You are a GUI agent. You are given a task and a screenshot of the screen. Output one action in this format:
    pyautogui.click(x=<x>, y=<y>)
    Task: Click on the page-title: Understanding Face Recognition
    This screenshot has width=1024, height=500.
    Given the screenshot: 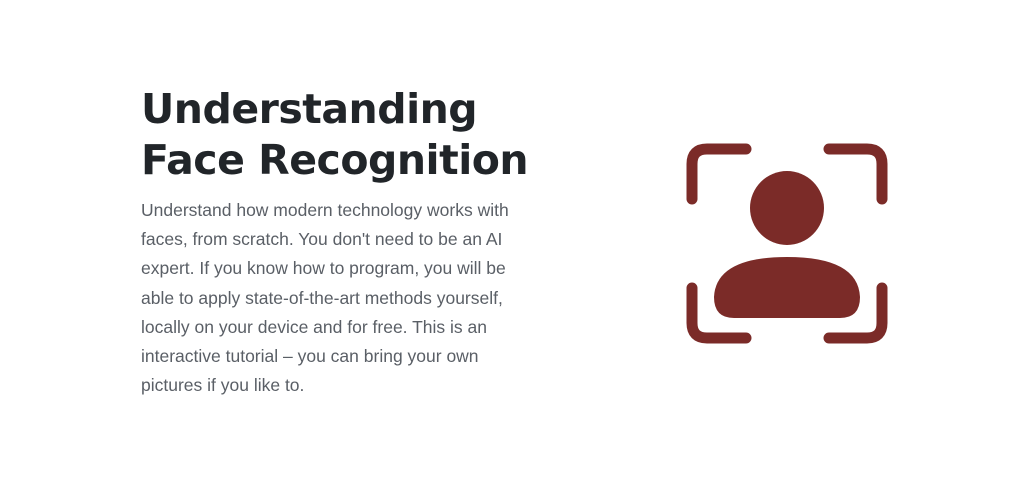 What is the action you would take?
    pyautogui.click(x=341, y=135)
    